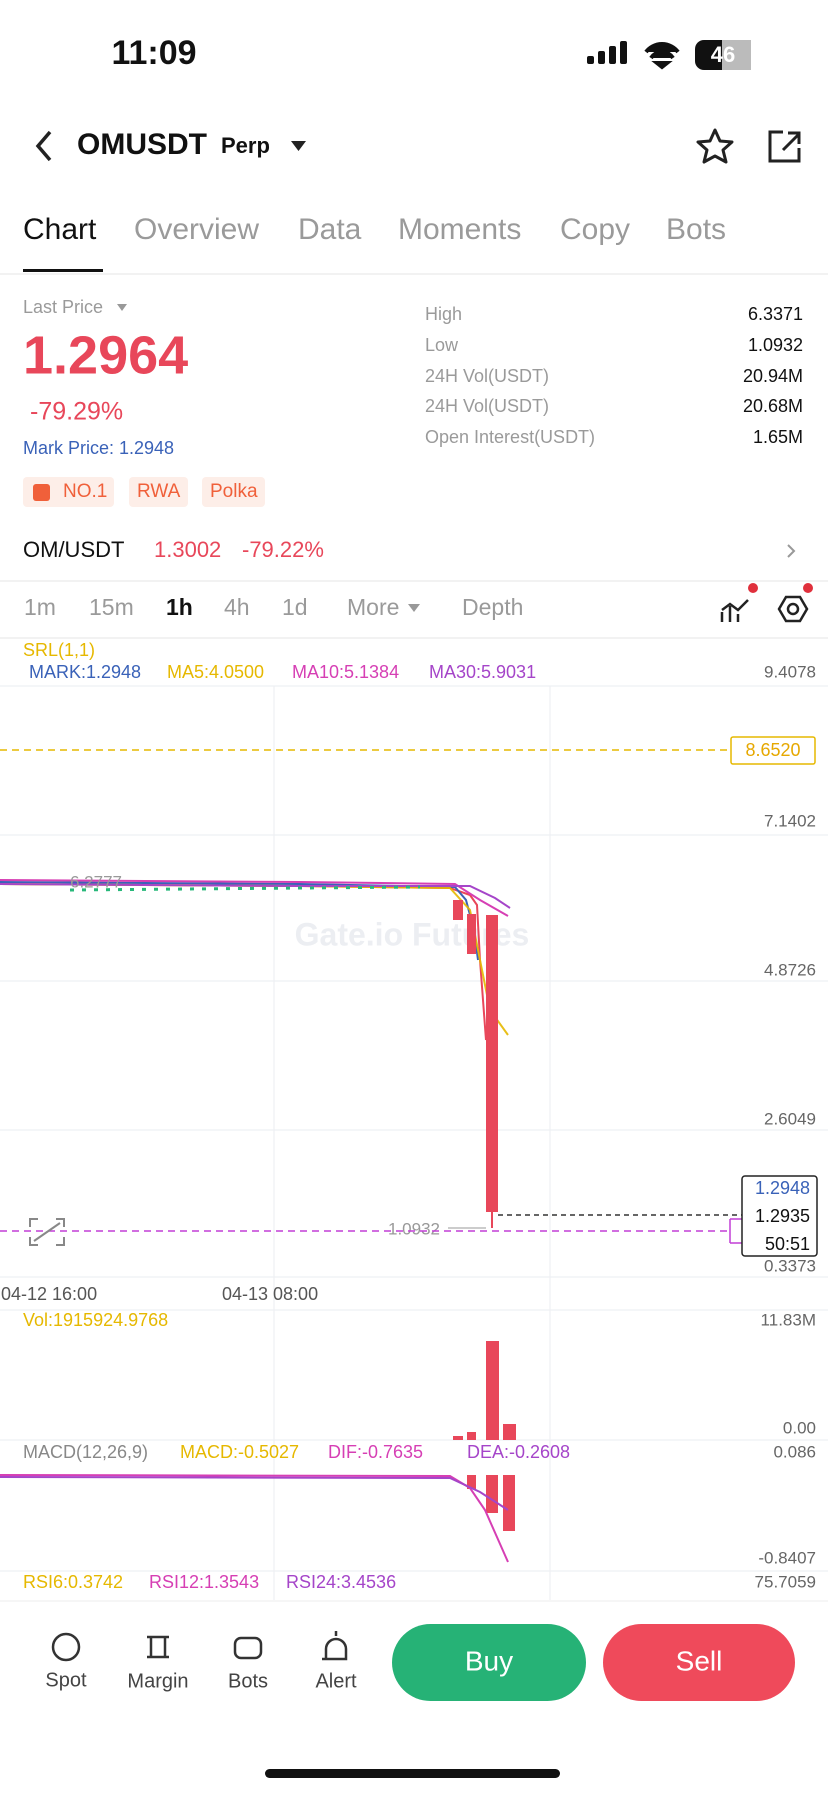 This screenshot has height=1795, width=828. I want to click on bots-icon, so click(248, 1648).